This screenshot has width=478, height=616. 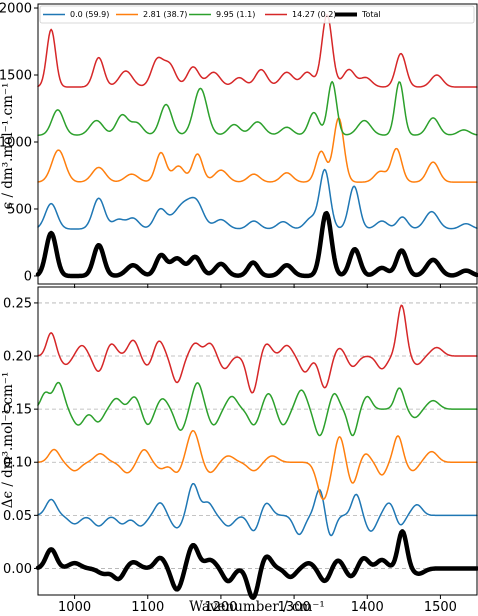 What do you see at coordinates (220, 607) in the screenshot?
I see `x-tick-label-1200: 1200` at bounding box center [220, 607].